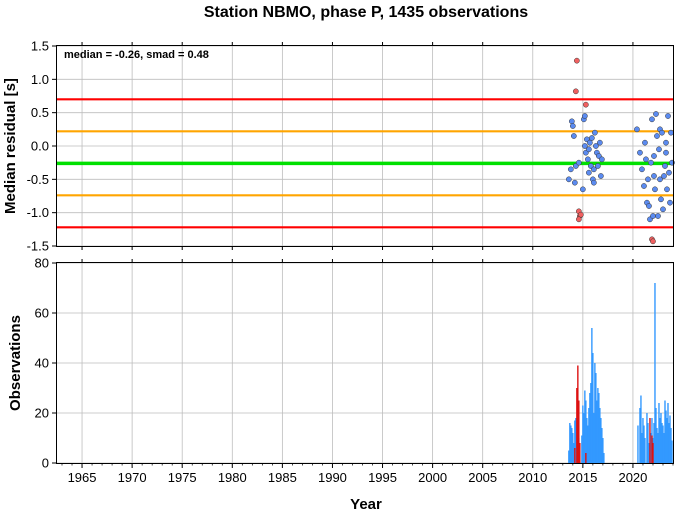  I want to click on x-tick-label: 2015, so click(582, 477).